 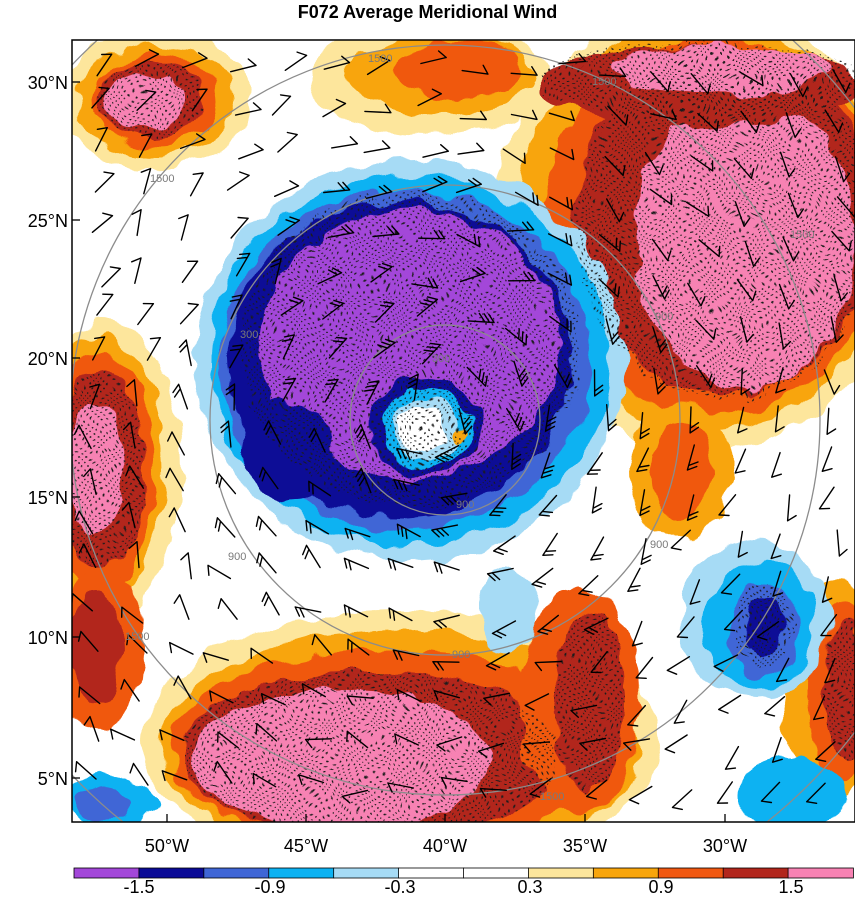 I want to click on lat-labels: 30°N 25°N 20°N 15°N 10°N 5°N, so click(x=48, y=431).